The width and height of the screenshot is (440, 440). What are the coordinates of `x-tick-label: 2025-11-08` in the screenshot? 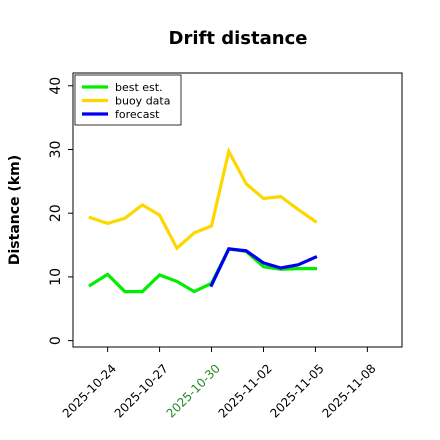 It's located at (348, 390).